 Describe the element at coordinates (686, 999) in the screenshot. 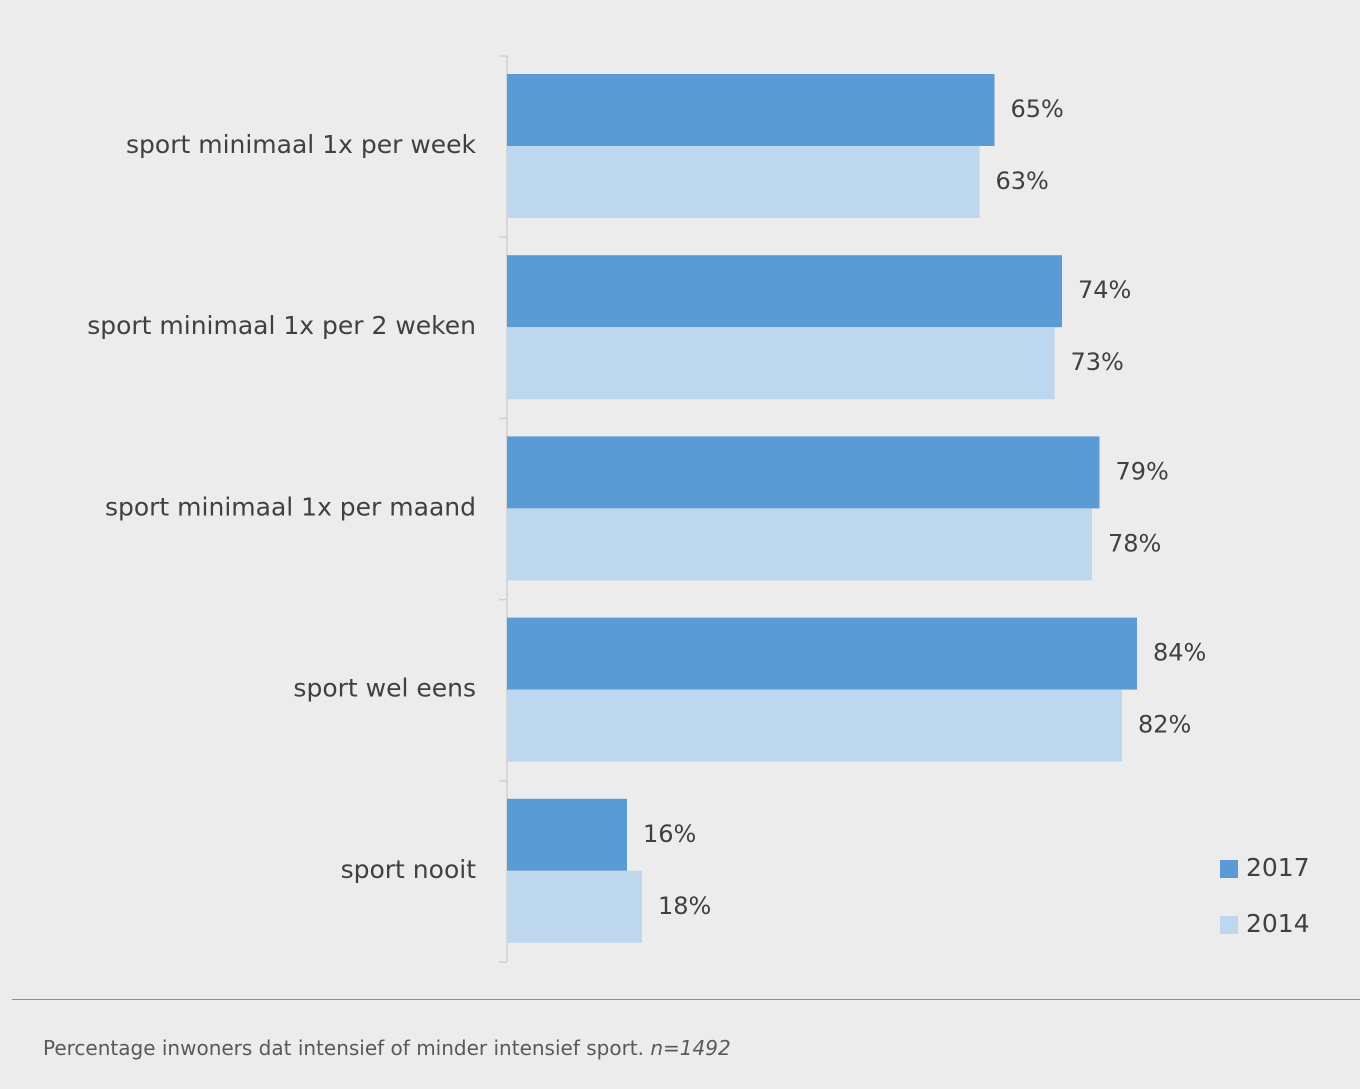

I see `caption-divider` at that location.